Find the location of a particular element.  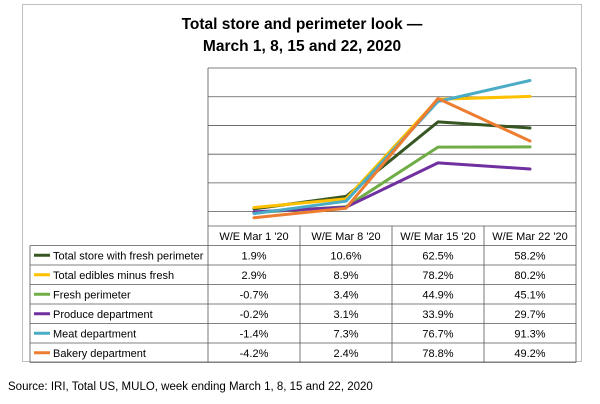

data-cell: 8.9% is located at coordinates (345, 276).